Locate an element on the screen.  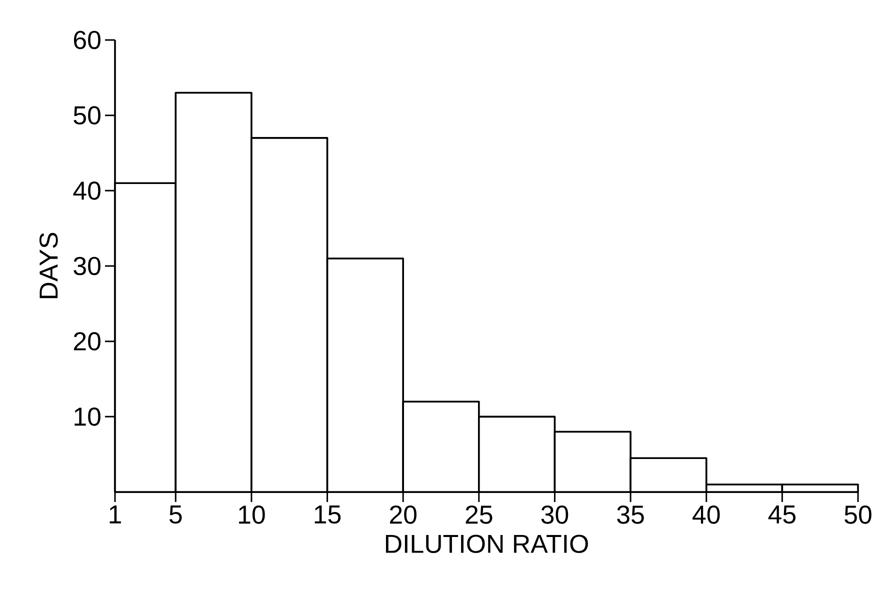
x-tick-label: 1 is located at coordinates (115, 515).